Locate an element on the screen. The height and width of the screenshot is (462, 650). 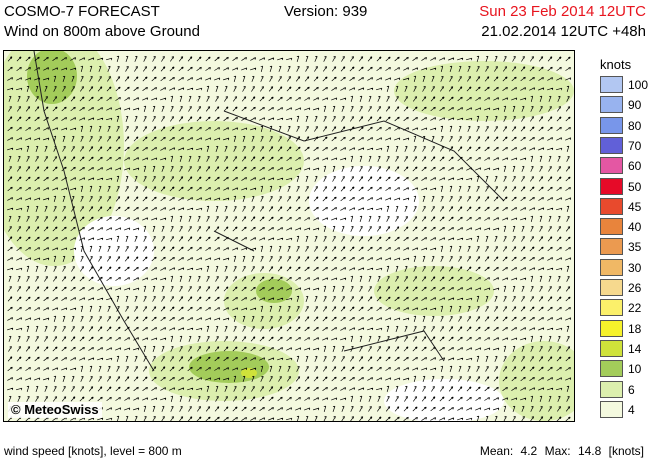
field-northwest-core is located at coordinates (52, 77).